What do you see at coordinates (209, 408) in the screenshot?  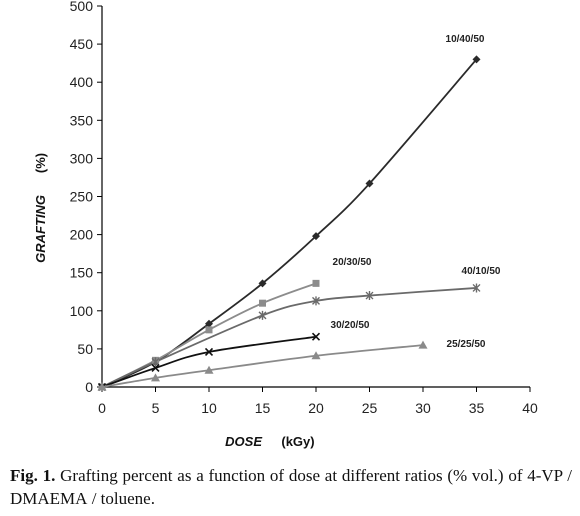 I see `x-tick-label: 10` at bounding box center [209, 408].